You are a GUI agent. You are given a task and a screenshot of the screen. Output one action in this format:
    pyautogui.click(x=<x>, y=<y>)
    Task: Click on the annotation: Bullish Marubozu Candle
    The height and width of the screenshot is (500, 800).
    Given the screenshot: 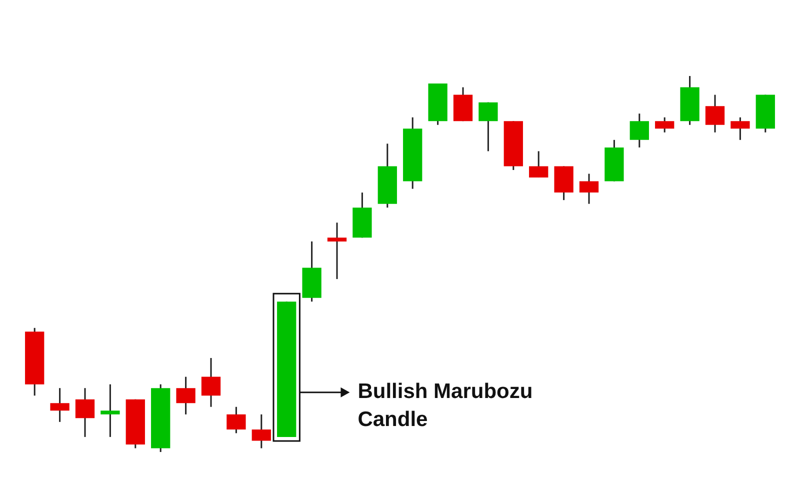 What is the action you would take?
    pyautogui.click(x=446, y=406)
    